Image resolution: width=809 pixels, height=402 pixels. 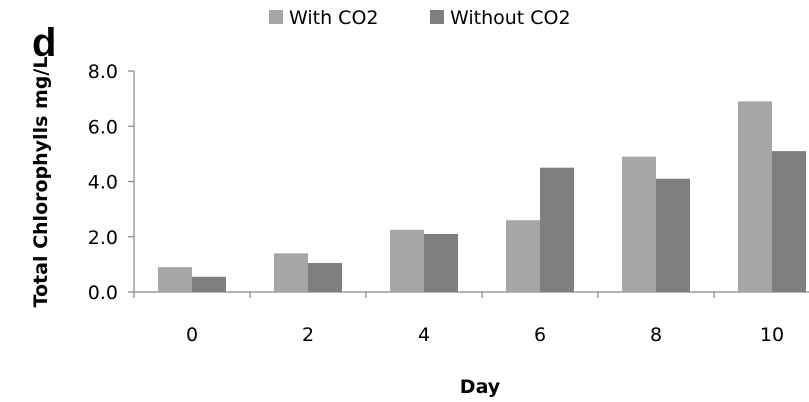 I want to click on panel-label: d, so click(x=44, y=43).